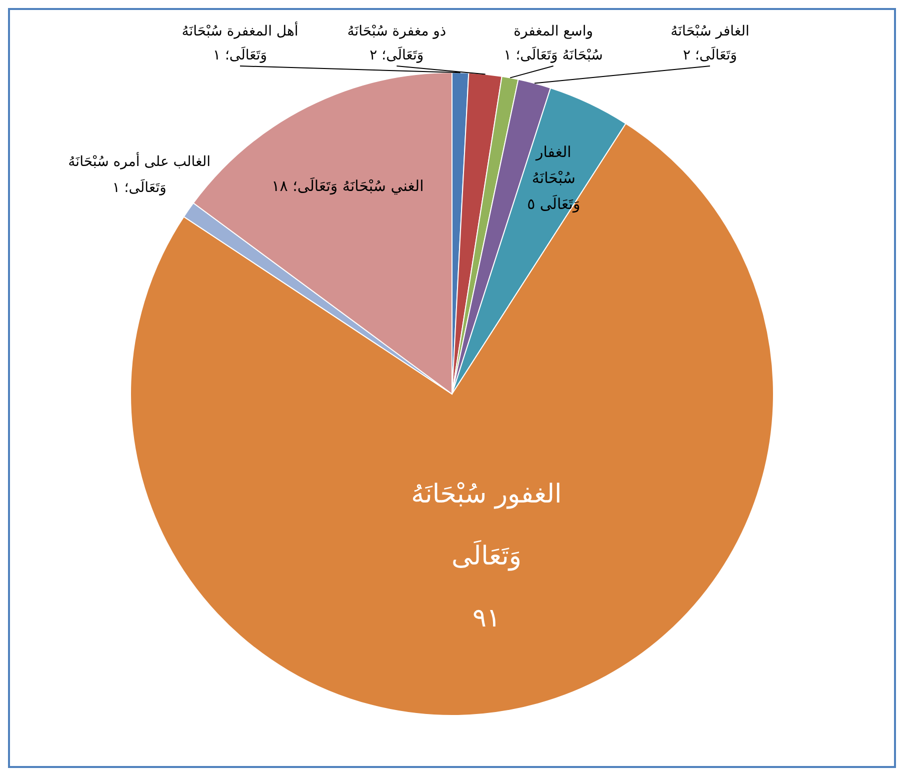  Describe the element at coordinates (139, 174) in the screenshot. I see `slice-label: الغالب على أمره سُبْحَانَهُ وَتَعَالَى؛ ١` at that location.